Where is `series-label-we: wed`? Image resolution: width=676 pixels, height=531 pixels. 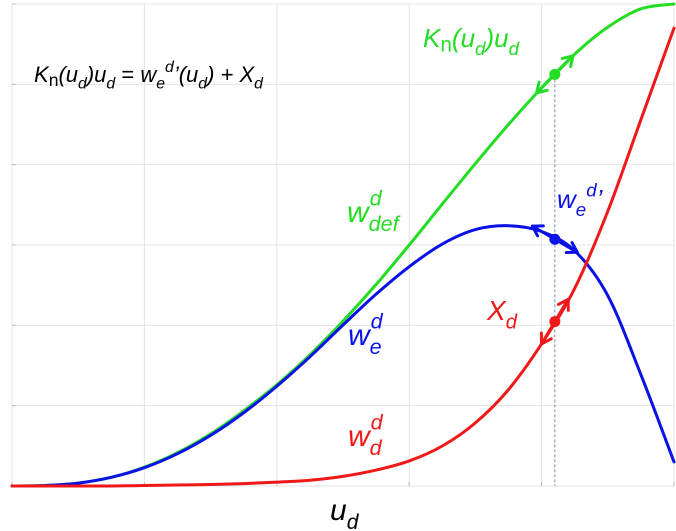 series-label-we: wed is located at coordinates (366, 334).